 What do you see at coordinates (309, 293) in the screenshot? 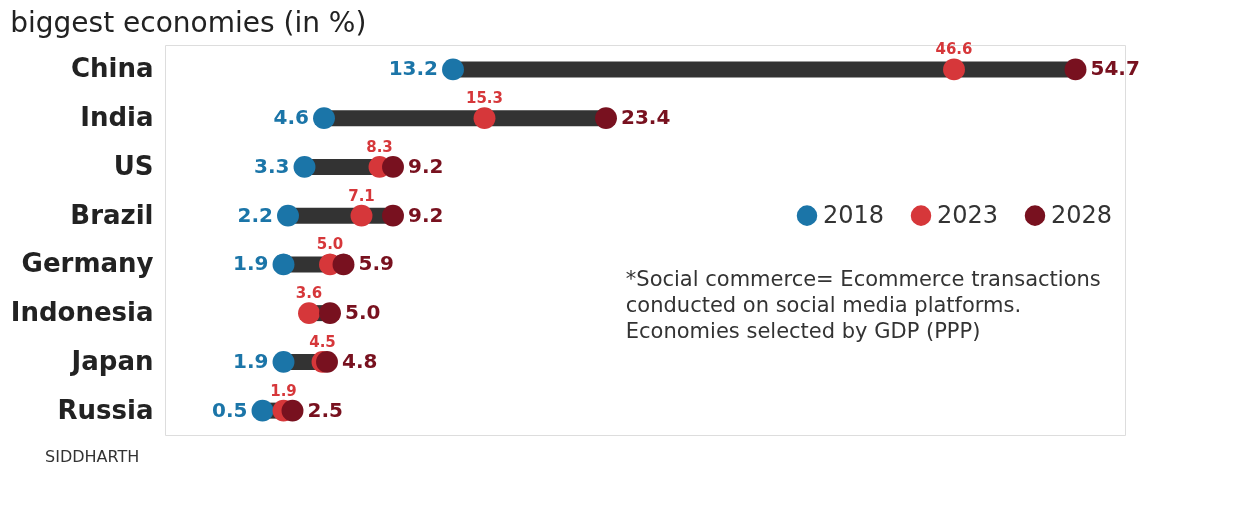
I see `data-label: 3.6` at bounding box center [309, 293].